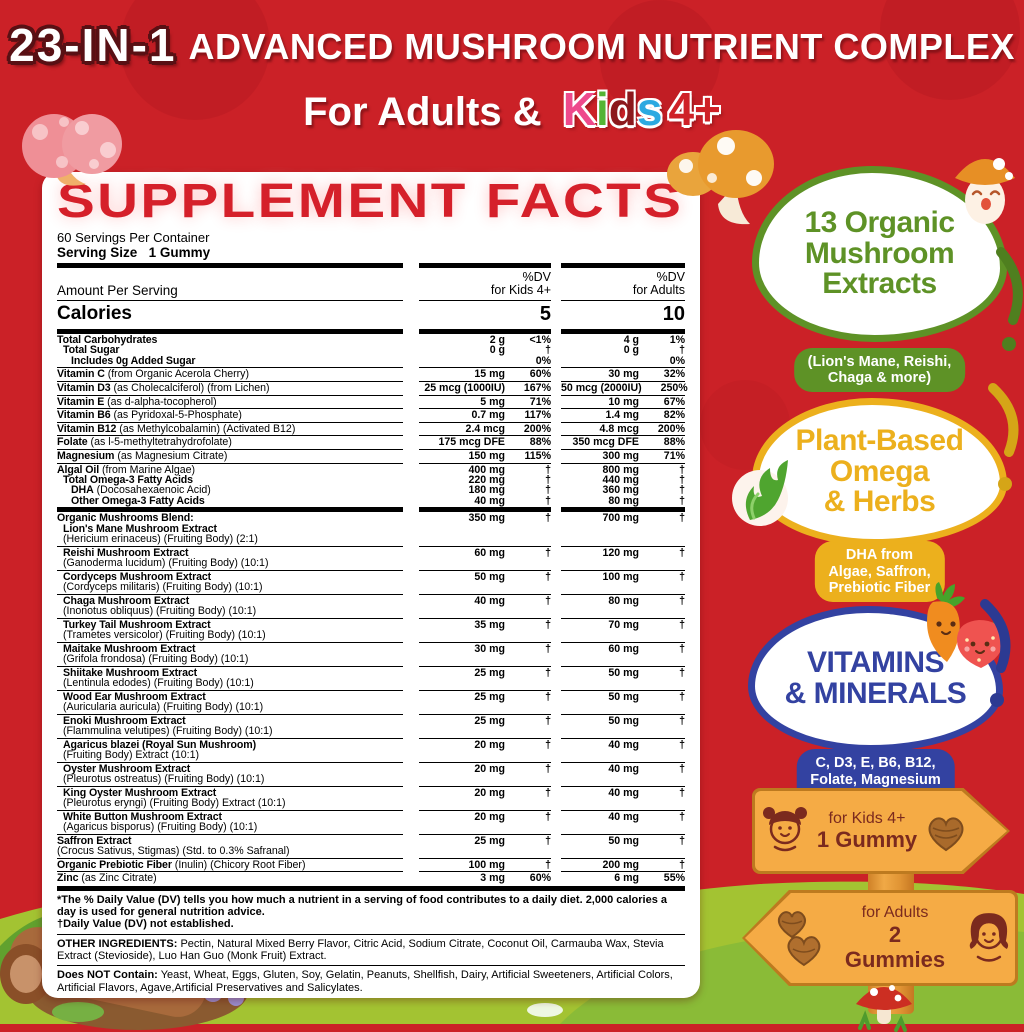  What do you see at coordinates (623, 605) in the screenshot?
I see `row-adults-values: 80 mg †` at bounding box center [623, 605].